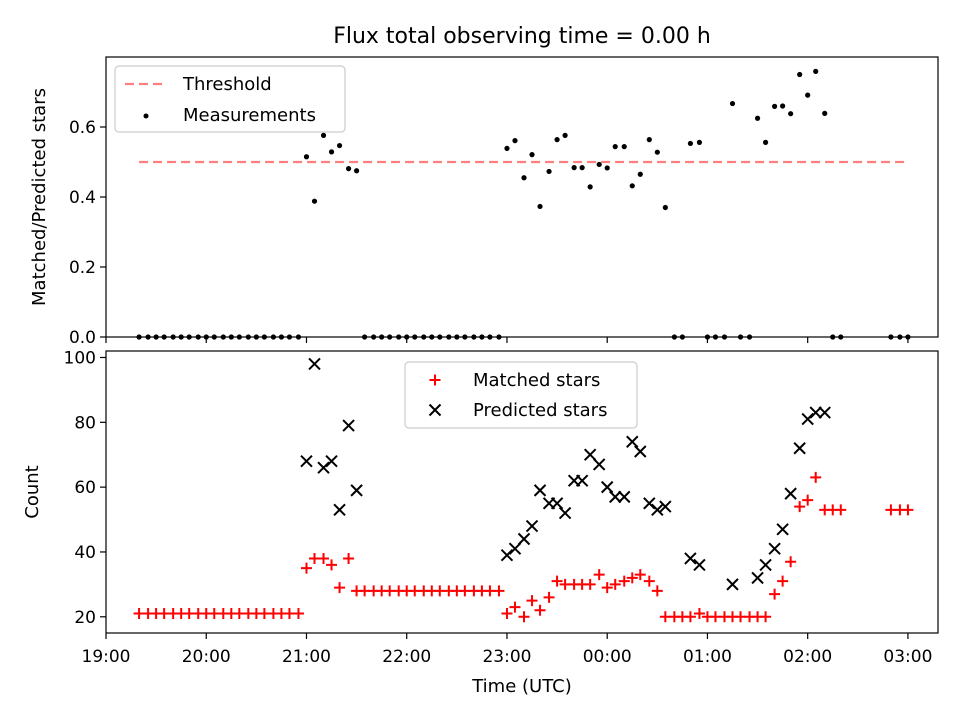 The image size is (960, 720). I want to click on top-legend: Threshold Measurements, so click(230, 99).